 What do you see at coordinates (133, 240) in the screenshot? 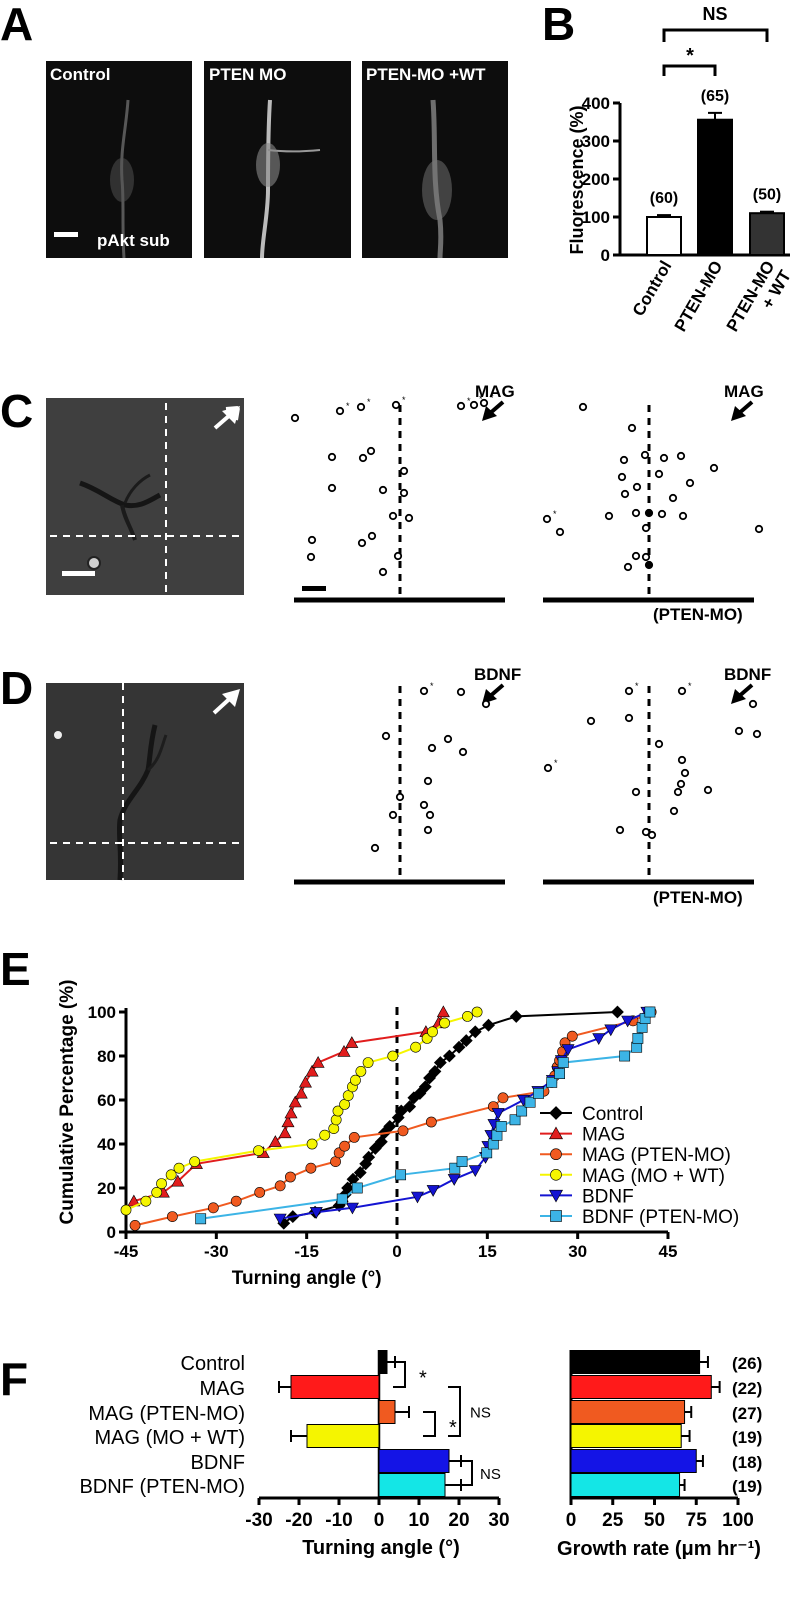
I see `image-caption-pakt: pAkt sub` at bounding box center [133, 240].